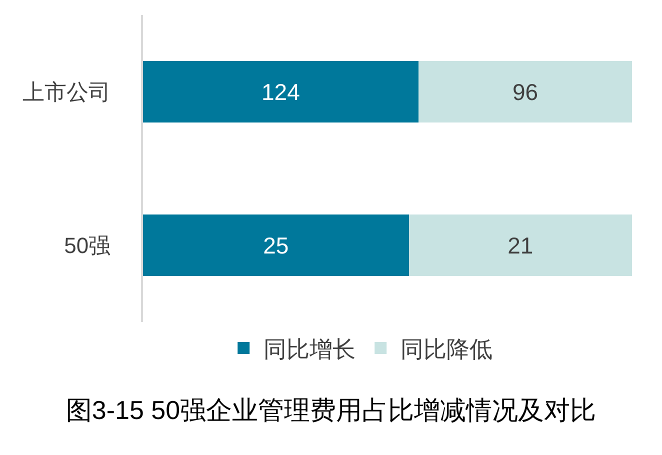 The image size is (662, 455). What do you see at coordinates (446, 349) in the screenshot?
I see `legend-label: 同比降低` at bounding box center [446, 349].